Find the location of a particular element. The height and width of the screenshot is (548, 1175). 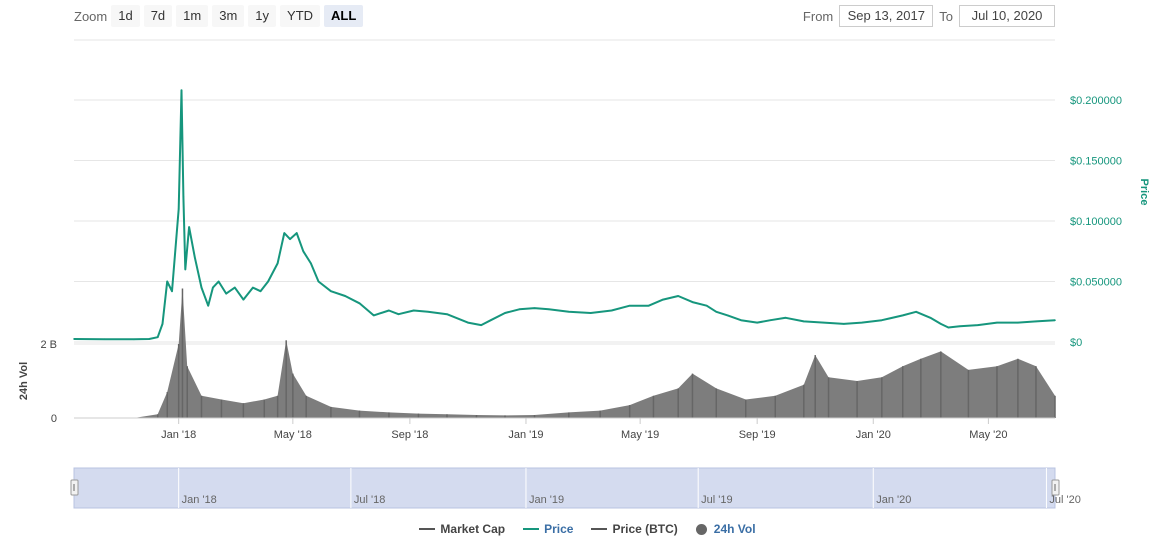

date-range: From Sep 13, 2017 To Jul 10, 2020 is located at coordinates (926, 16).